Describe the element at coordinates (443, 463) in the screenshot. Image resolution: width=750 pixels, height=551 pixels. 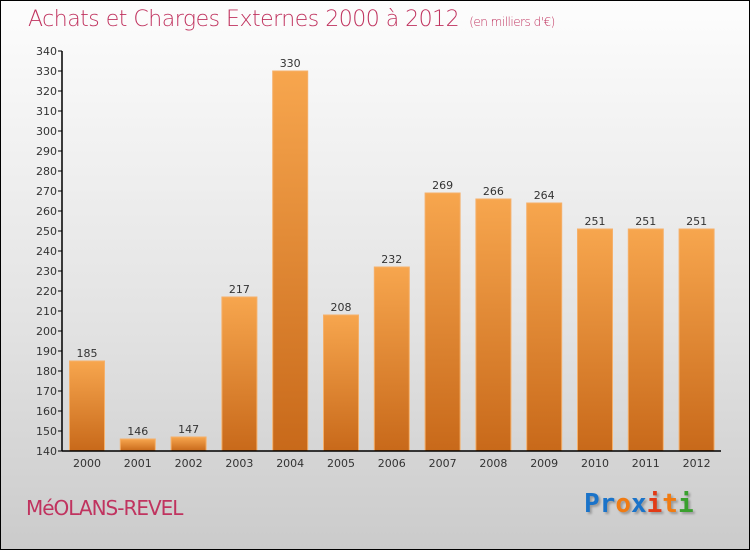
I see `x-tick-label: 2007` at that location.